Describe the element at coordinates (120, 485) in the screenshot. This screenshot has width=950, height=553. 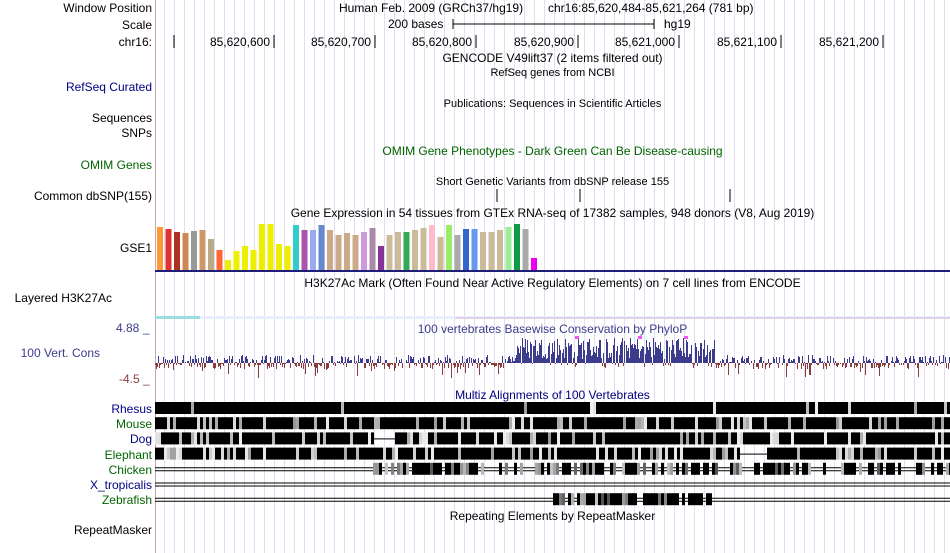
I see `species-label-x_tropicalis: X_tropicalis` at that location.